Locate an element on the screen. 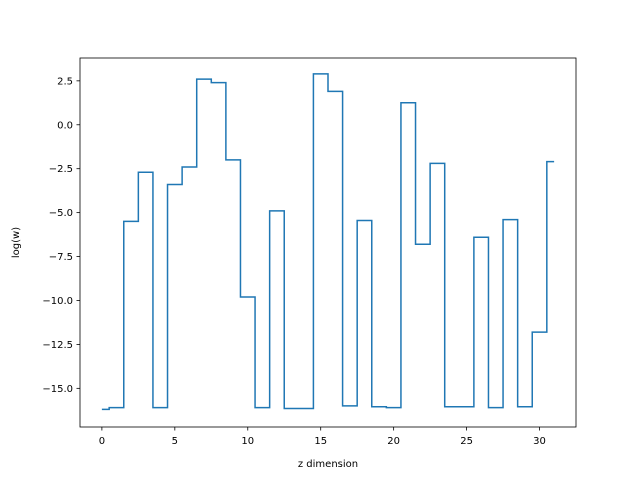 This screenshot has height=480, width=640. x-tick-label: 15 is located at coordinates (320, 441).